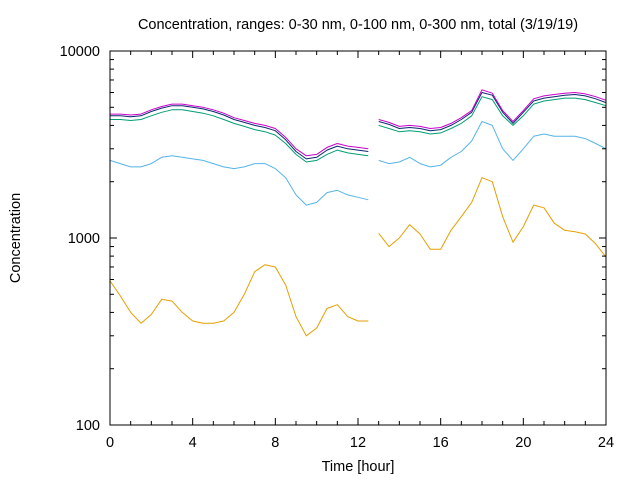  I want to click on x-tick-label: 8, so click(275, 443).